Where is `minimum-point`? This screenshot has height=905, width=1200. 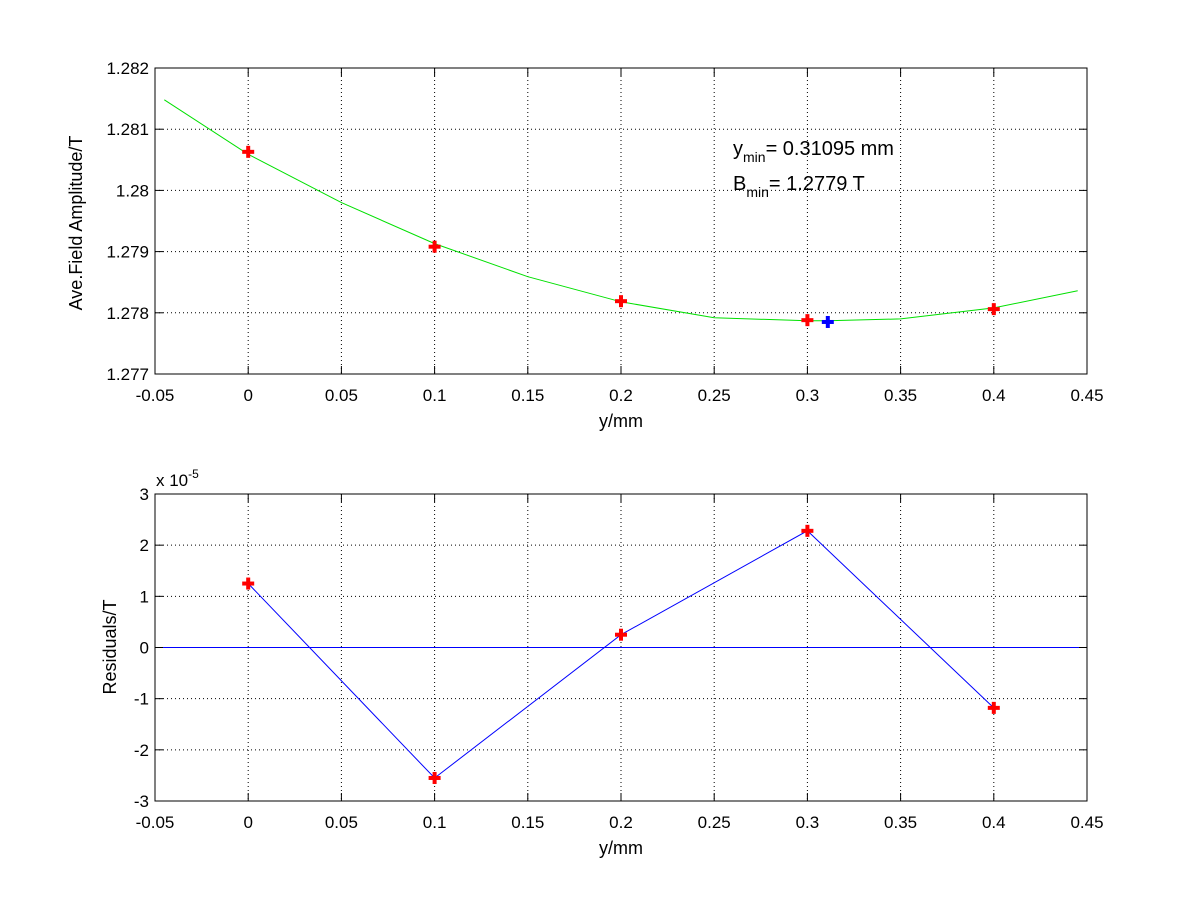
minimum-point is located at coordinates (827, 321).